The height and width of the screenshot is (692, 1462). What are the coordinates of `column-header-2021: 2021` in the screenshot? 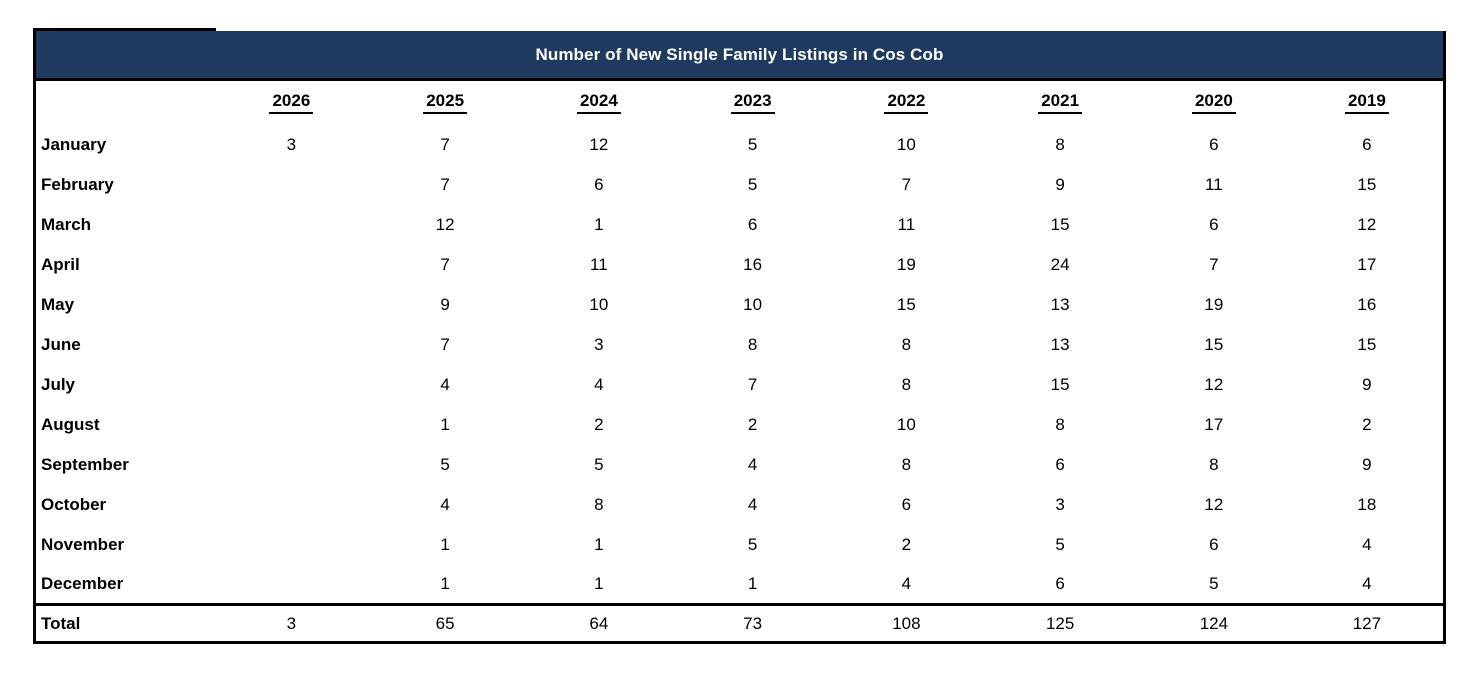 It's located at (1060, 102).